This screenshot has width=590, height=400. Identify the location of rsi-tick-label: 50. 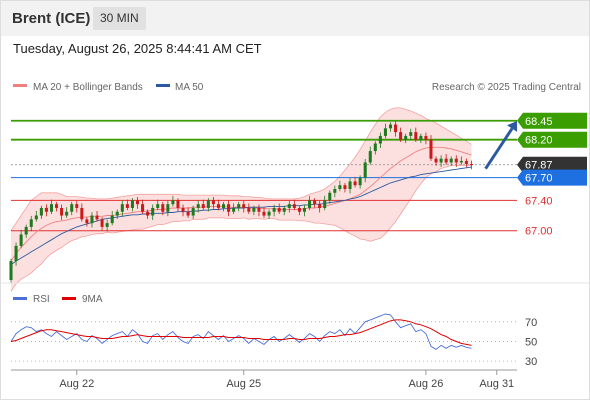
(531, 342).